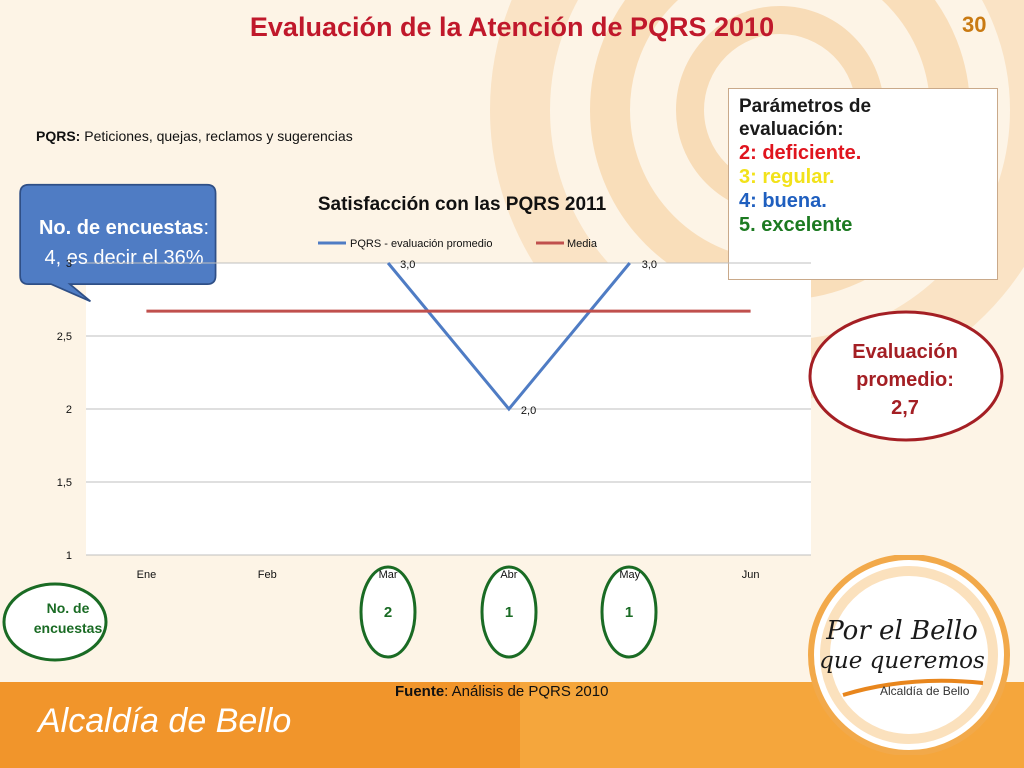 Image resolution: width=1024 pixels, height=768 pixels. I want to click on x-tick-label: Abr, so click(508, 575).